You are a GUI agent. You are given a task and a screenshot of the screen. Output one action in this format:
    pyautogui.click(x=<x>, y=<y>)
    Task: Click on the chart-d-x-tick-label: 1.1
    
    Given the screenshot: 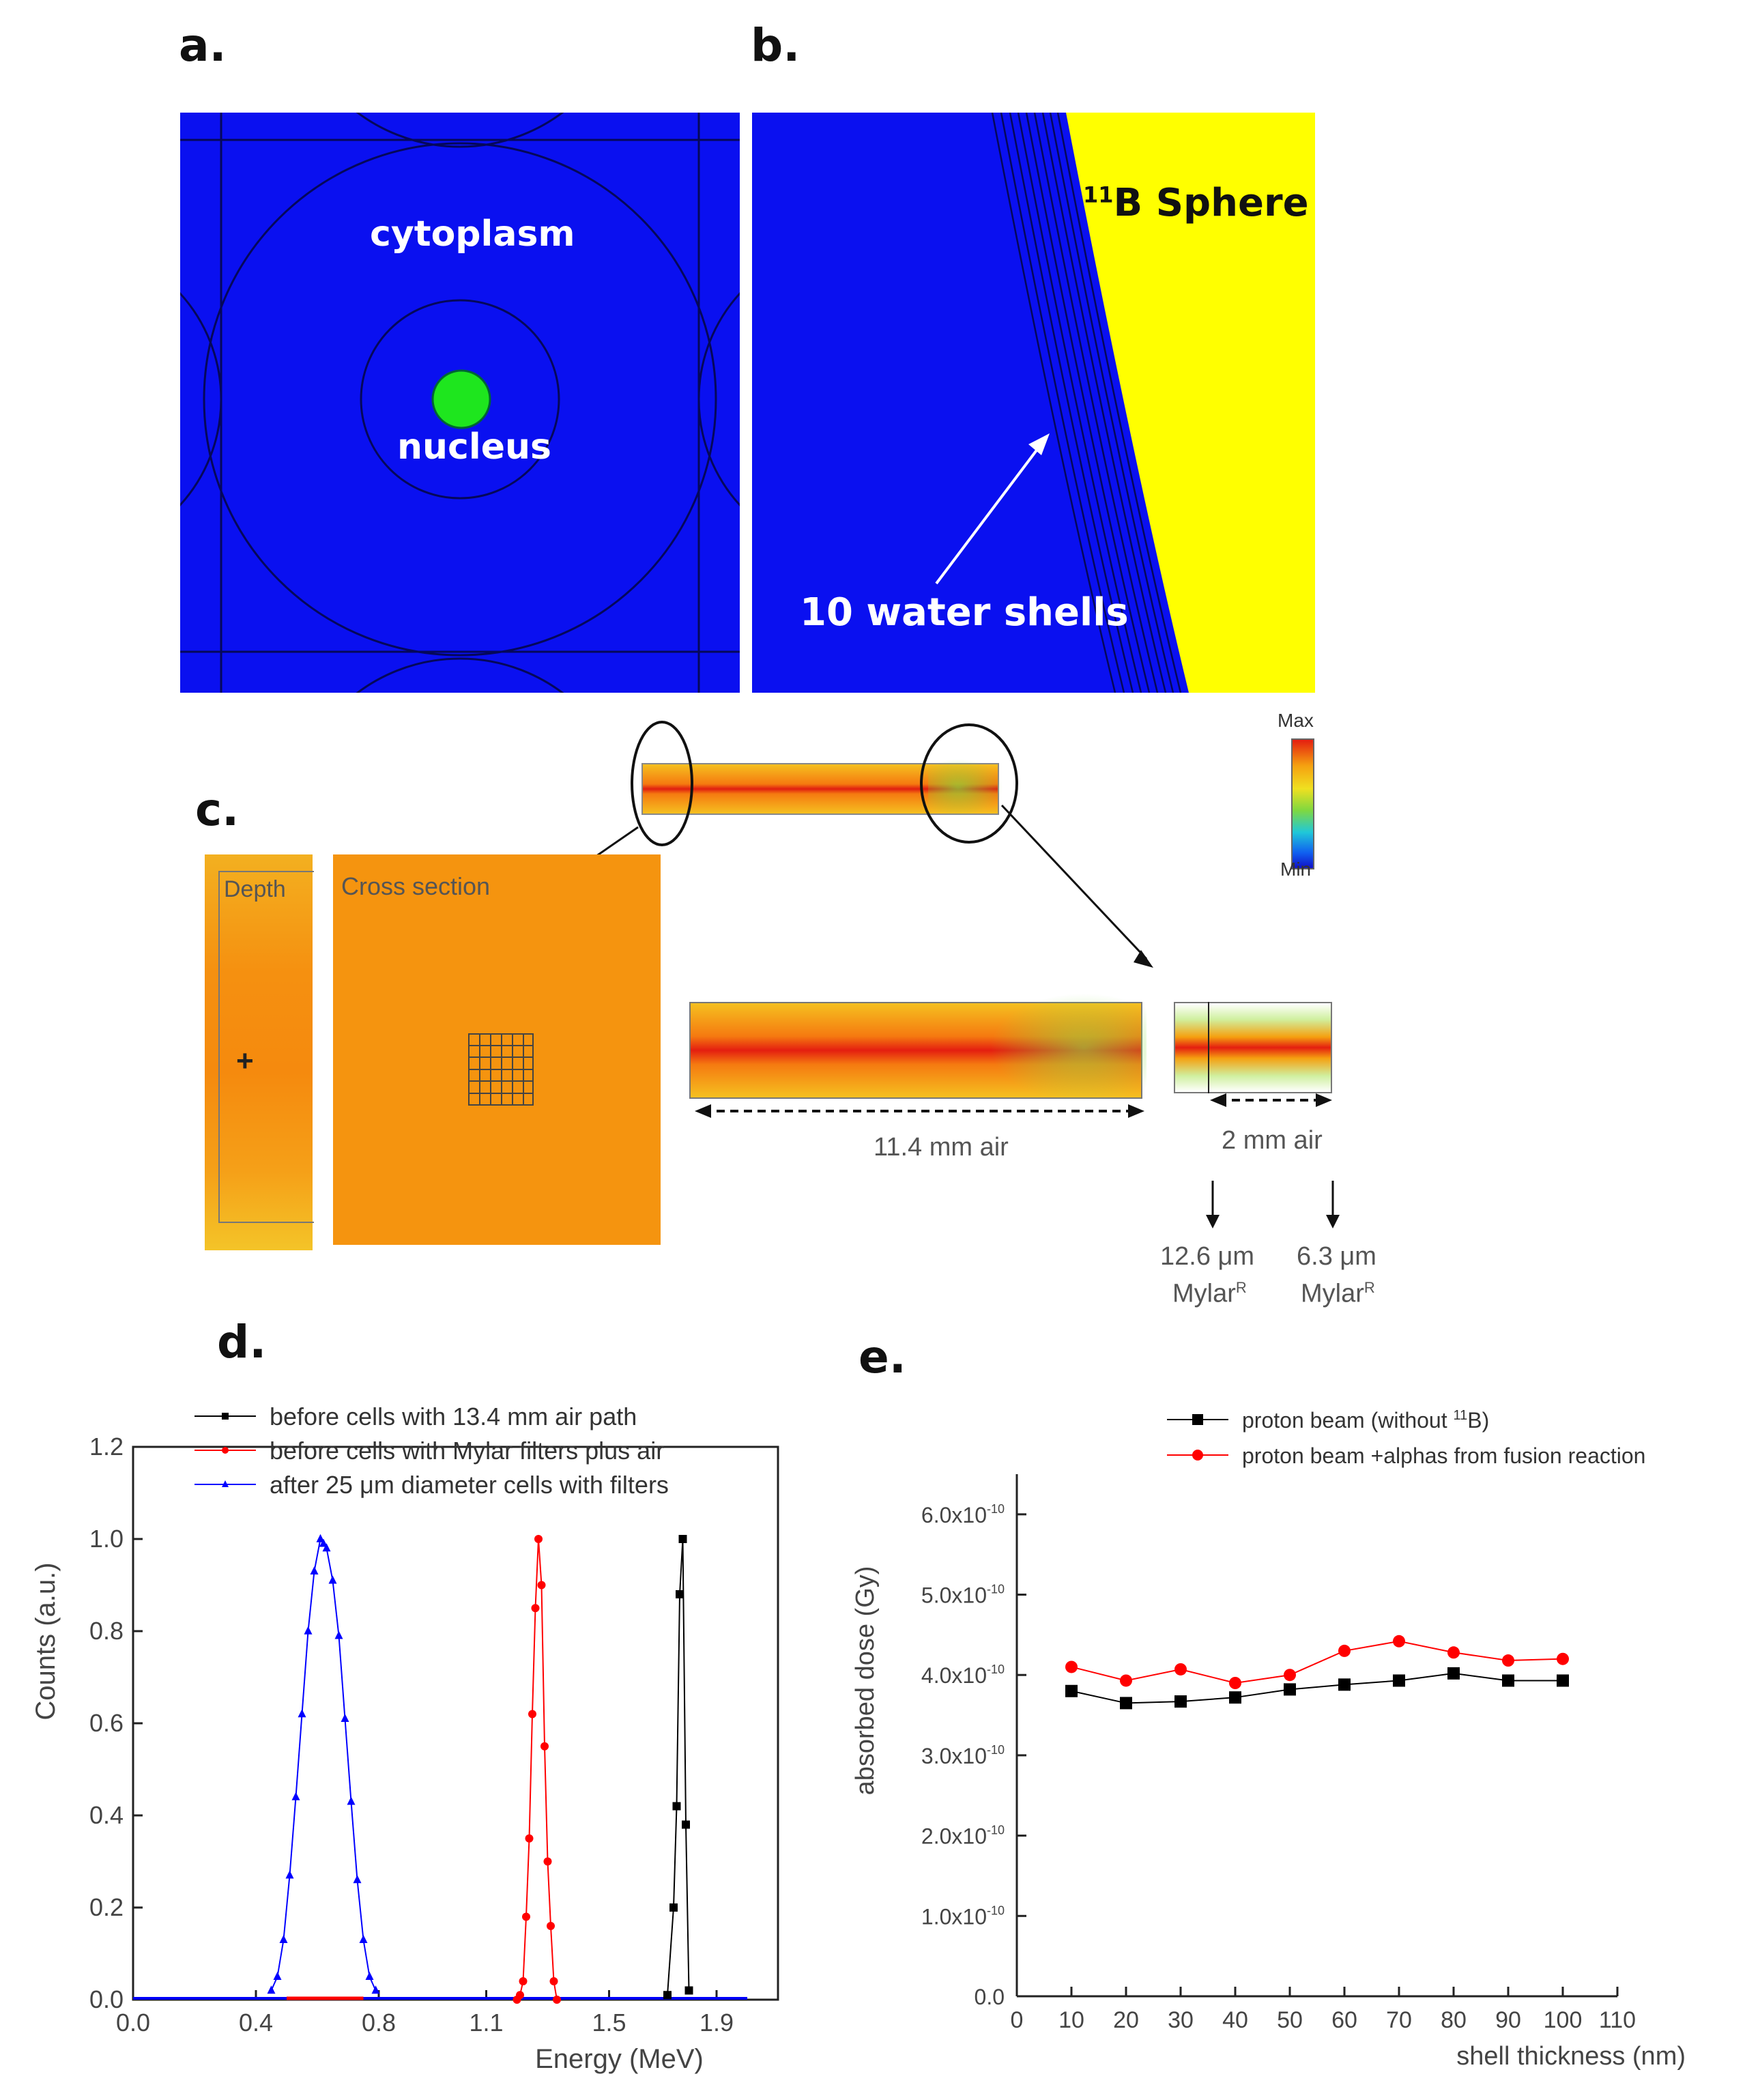 What is the action you would take?
    pyautogui.click(x=486, y=2023)
    